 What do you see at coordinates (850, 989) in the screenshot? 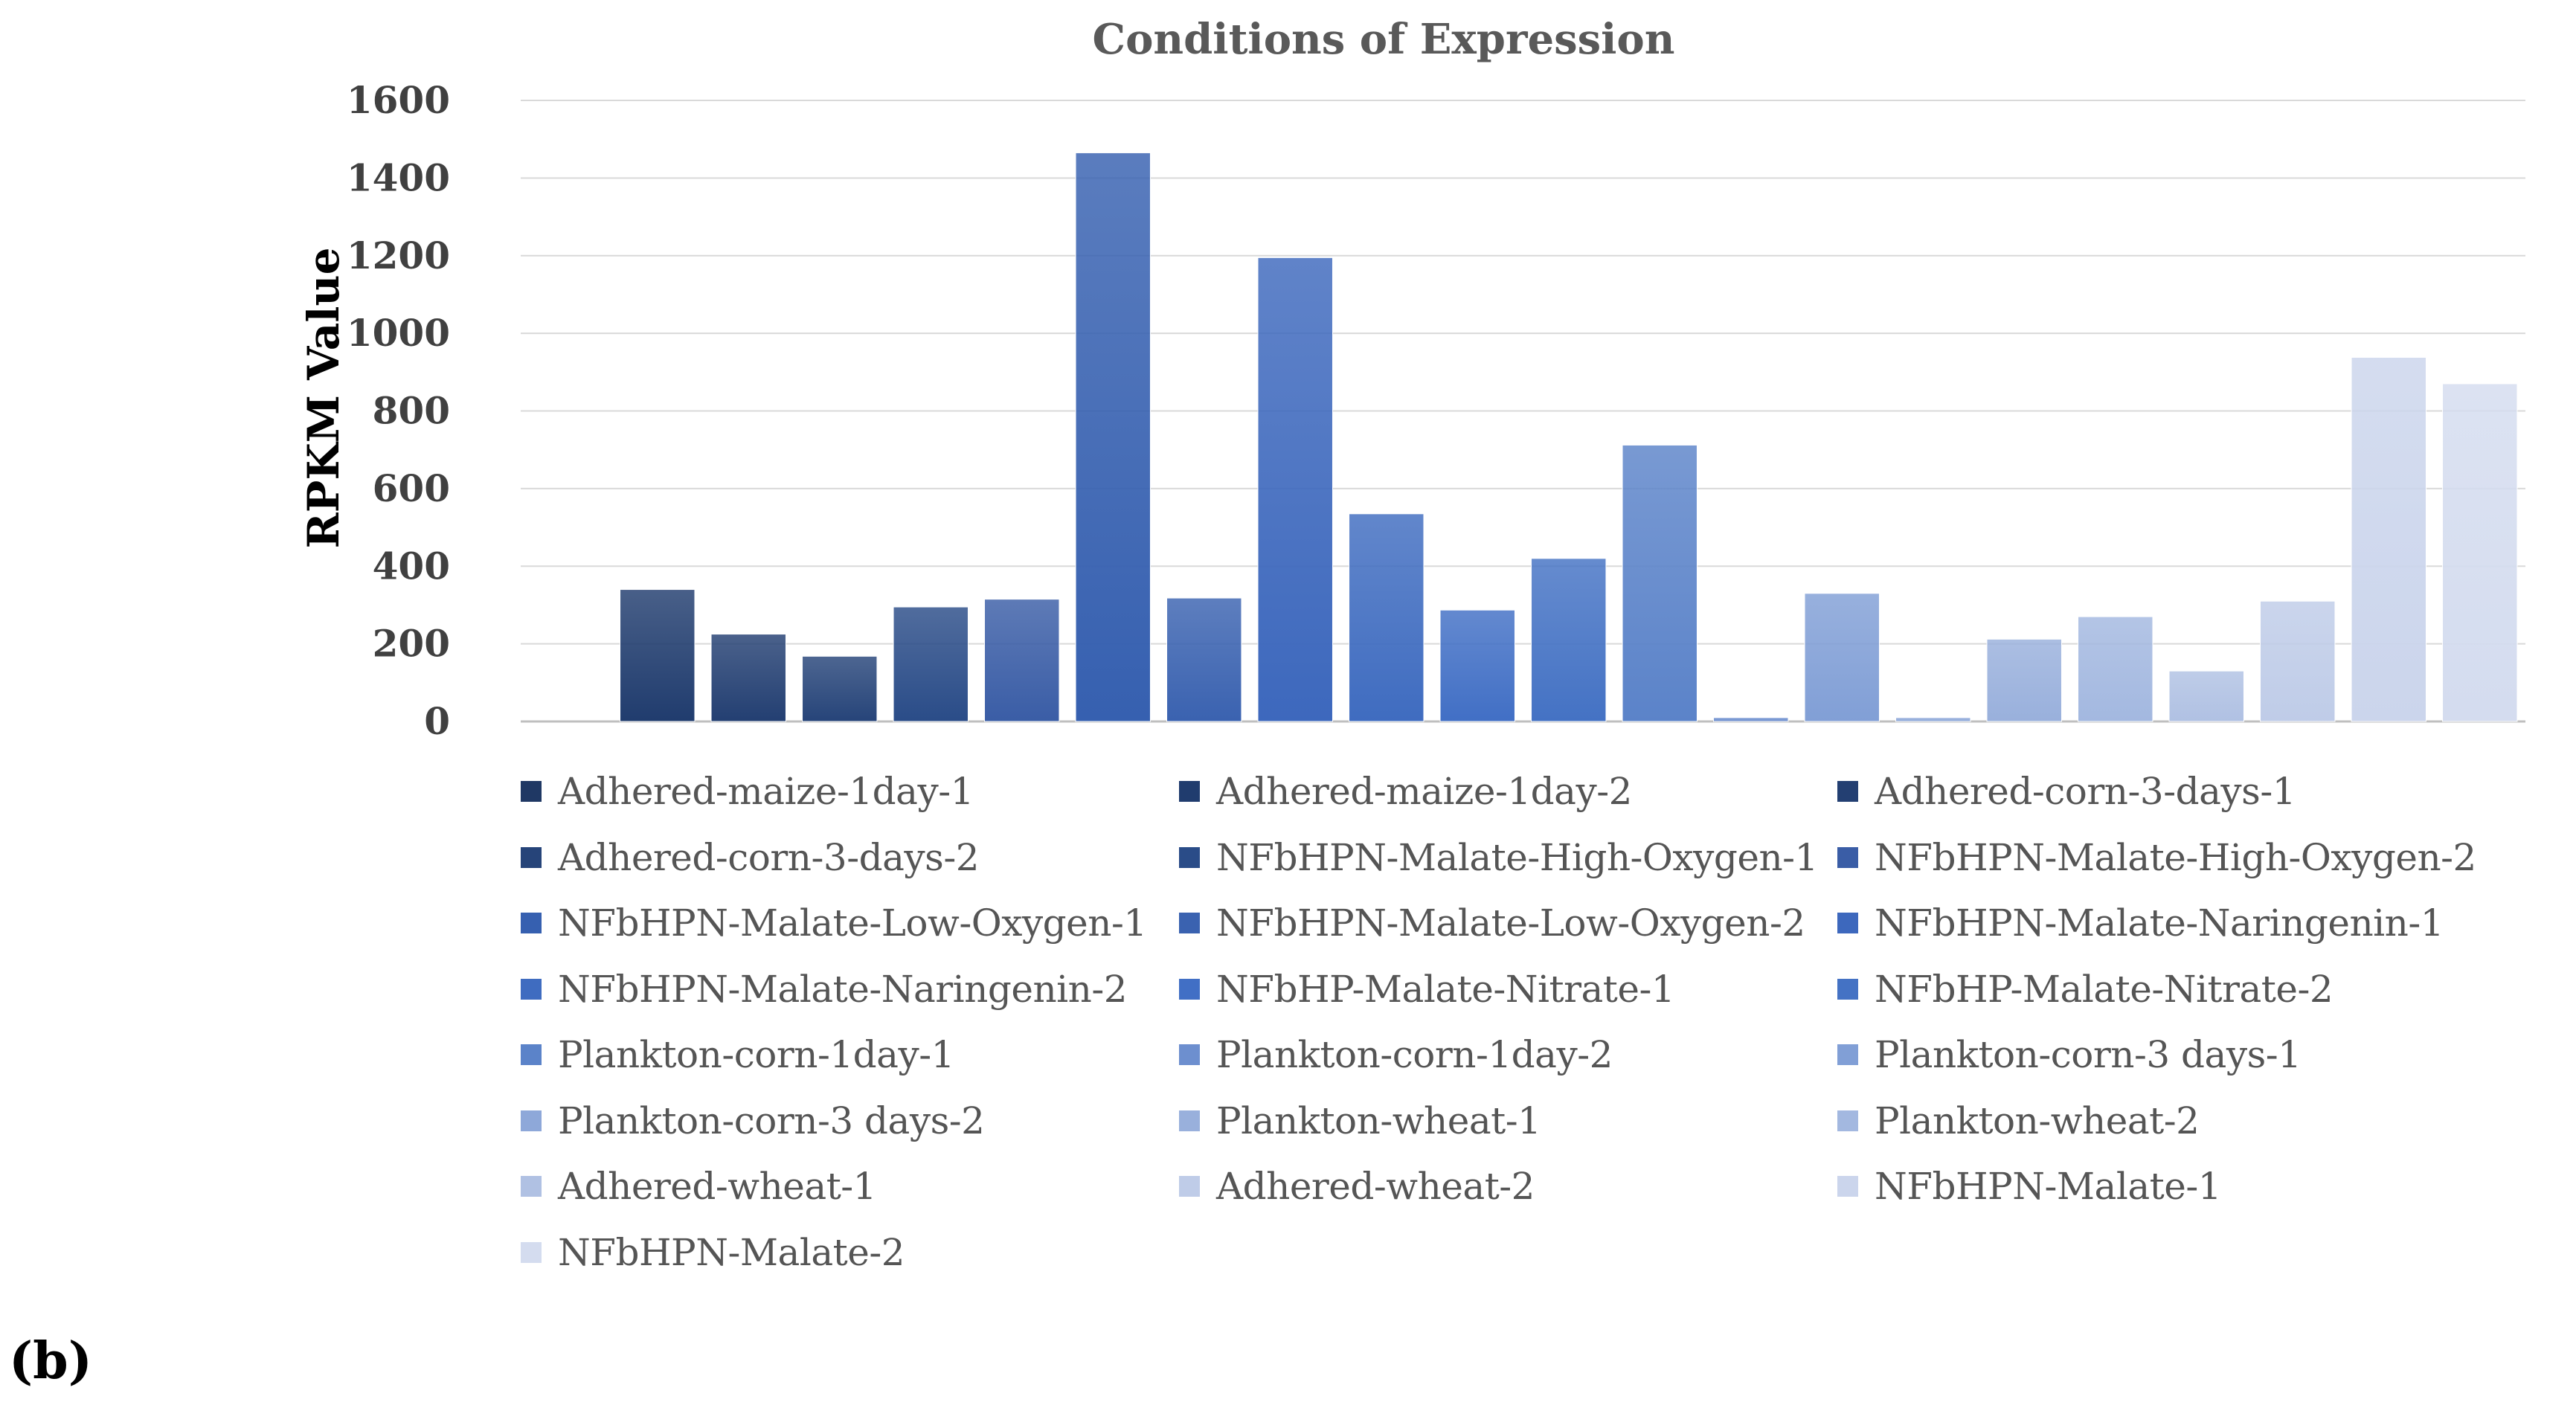
I see `legend-item: NFbHPN-Malate-Naringenin-2` at bounding box center [850, 989].